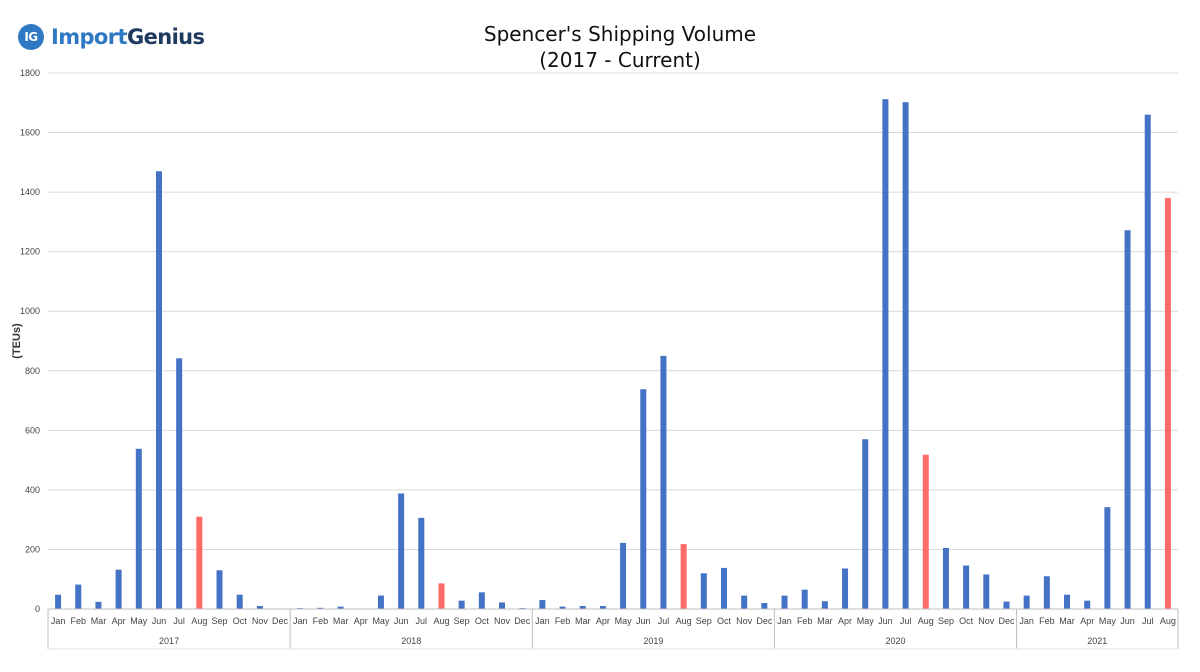  I want to click on bar-2019-may, so click(623, 575).